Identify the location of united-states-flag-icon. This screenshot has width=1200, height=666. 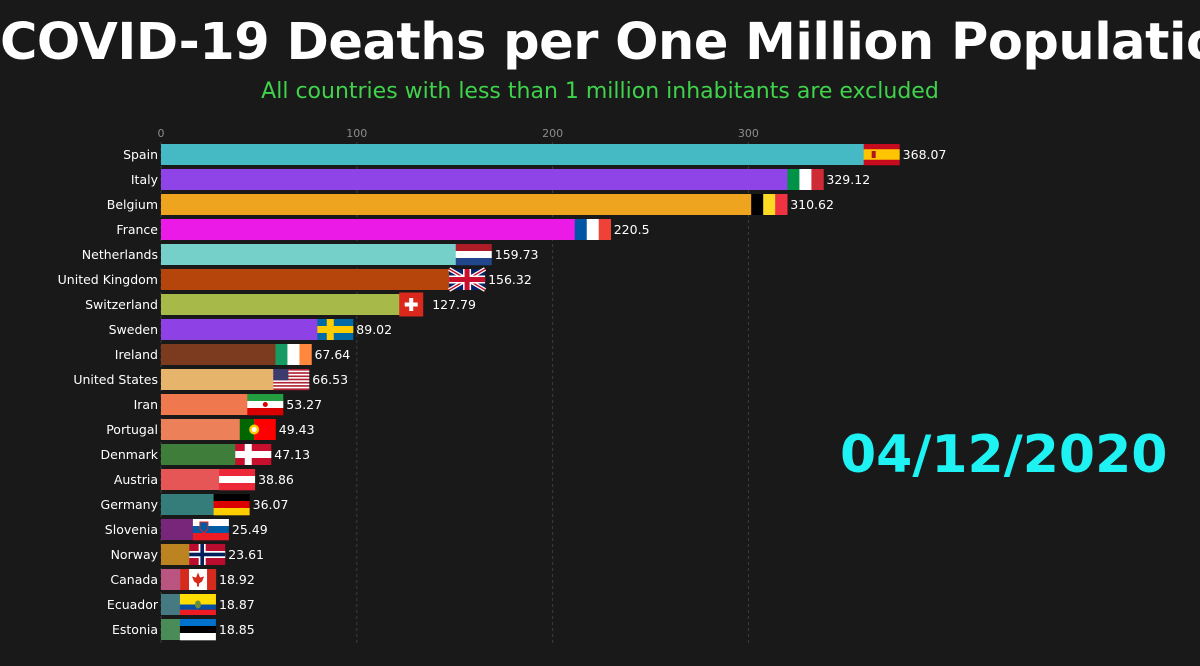
(291, 380).